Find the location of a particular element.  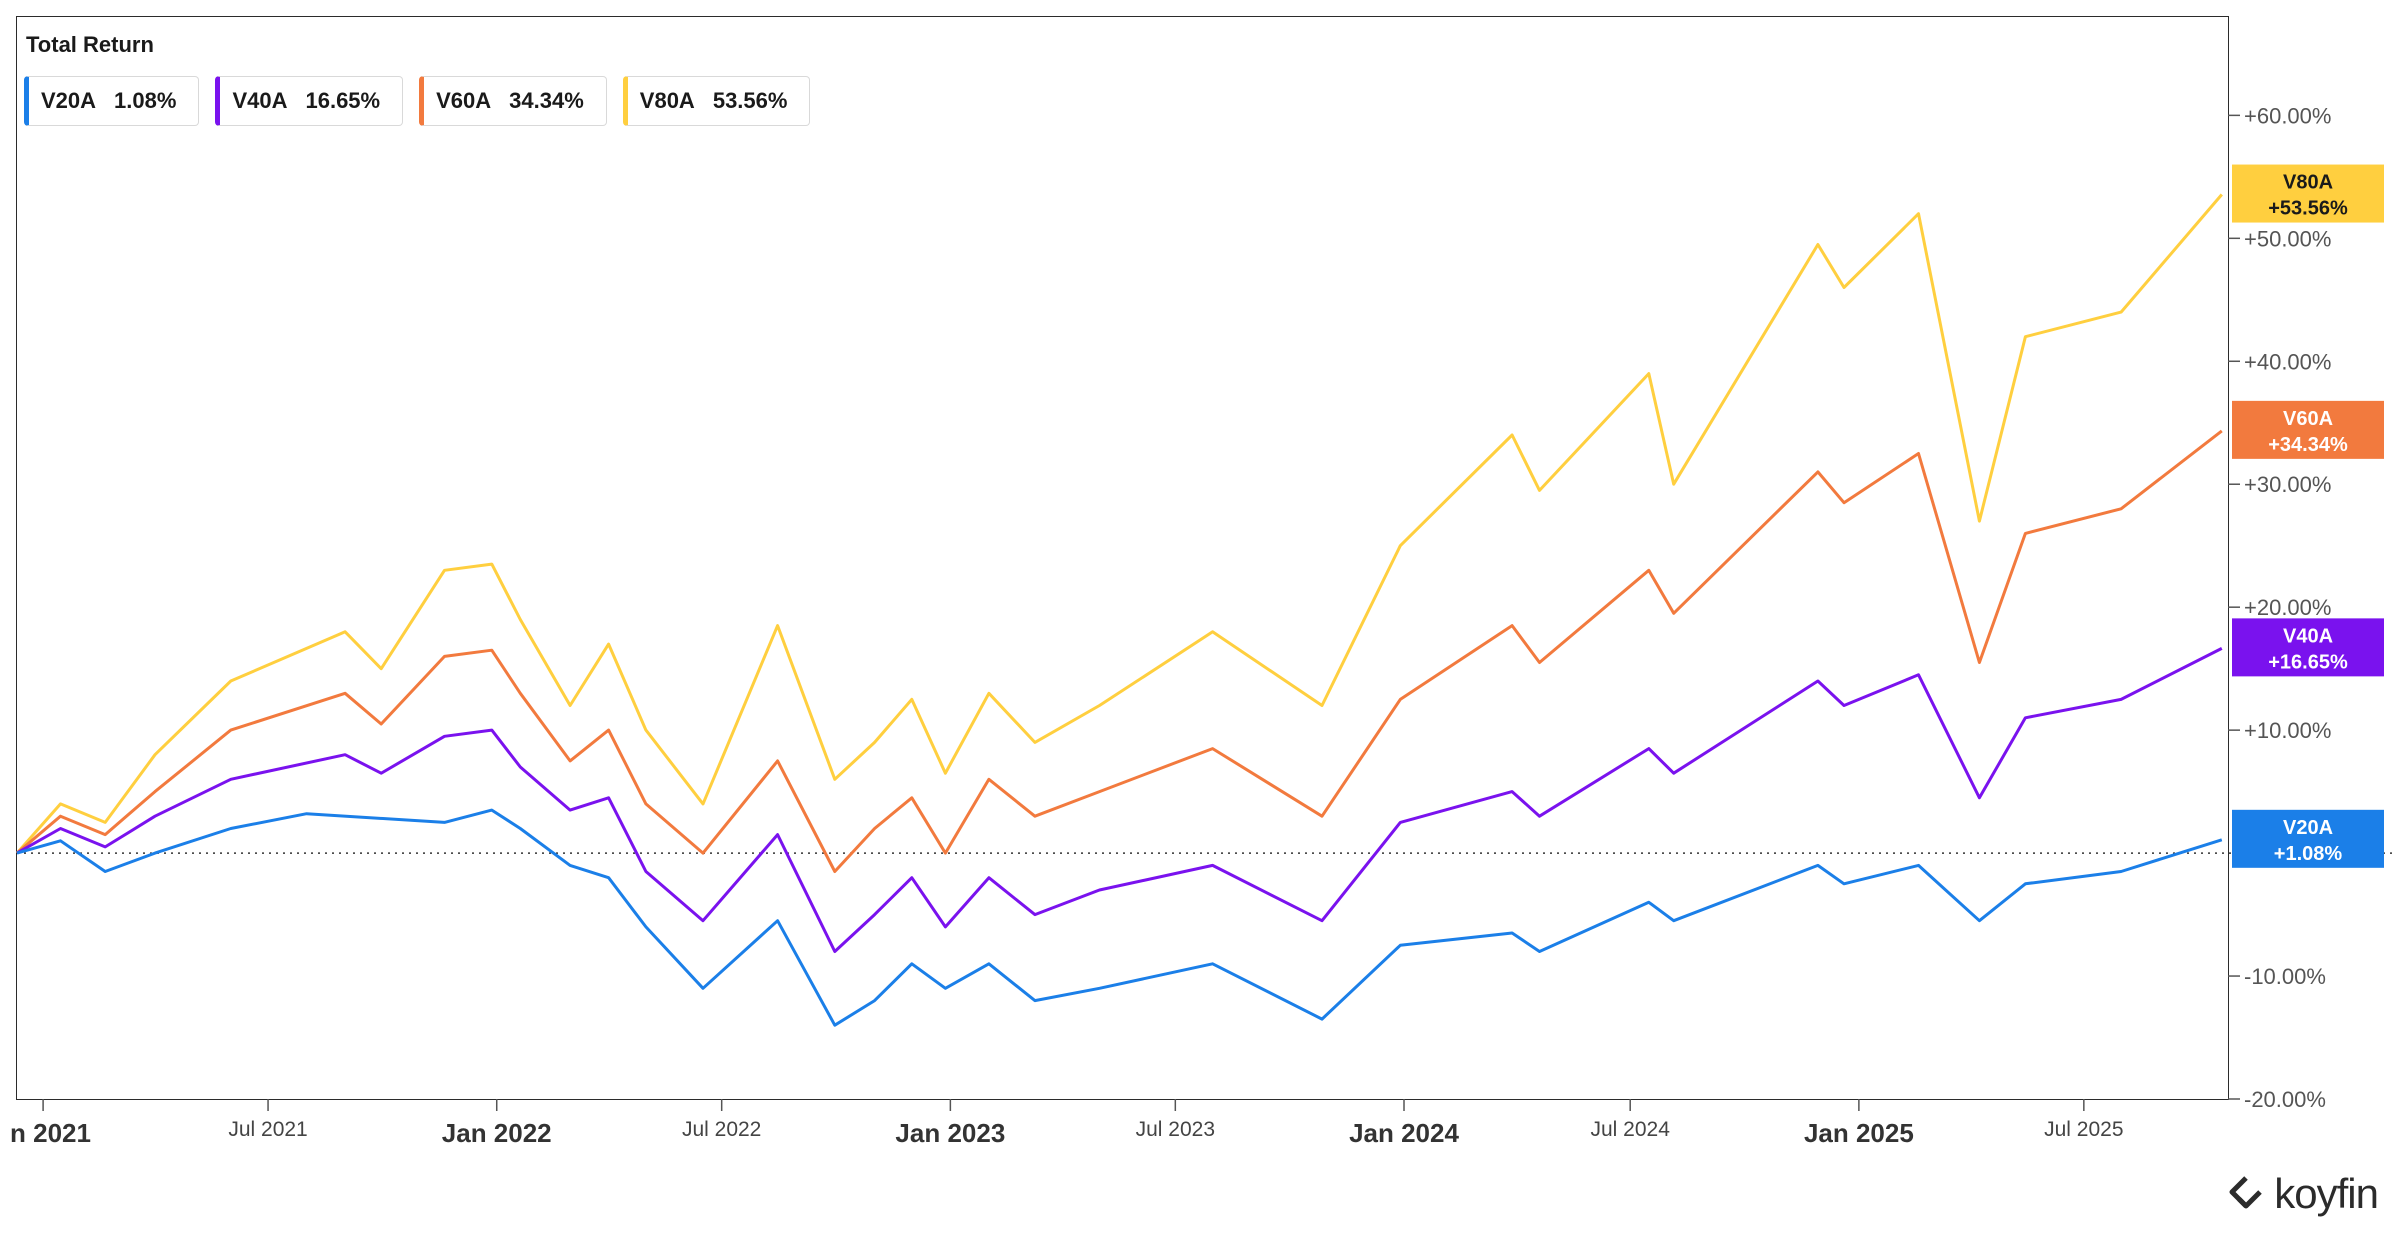

x-tick-label: Jul 2021 is located at coordinates (267, 1129).